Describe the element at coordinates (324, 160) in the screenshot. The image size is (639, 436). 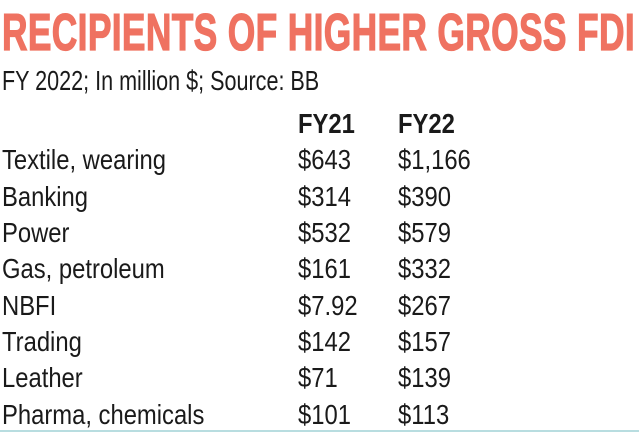
I see `fy21-value: $643` at that location.